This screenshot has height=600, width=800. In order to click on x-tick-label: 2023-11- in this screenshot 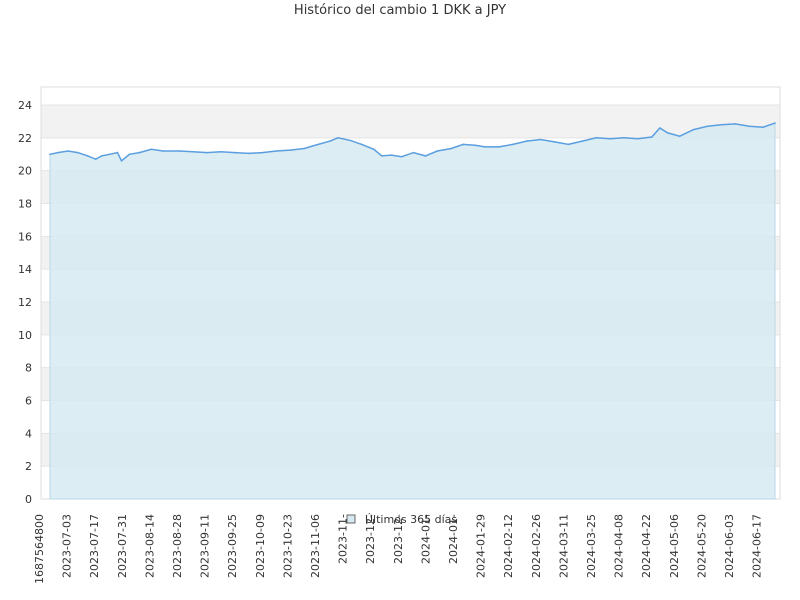, I will do `click(343, 539)`.